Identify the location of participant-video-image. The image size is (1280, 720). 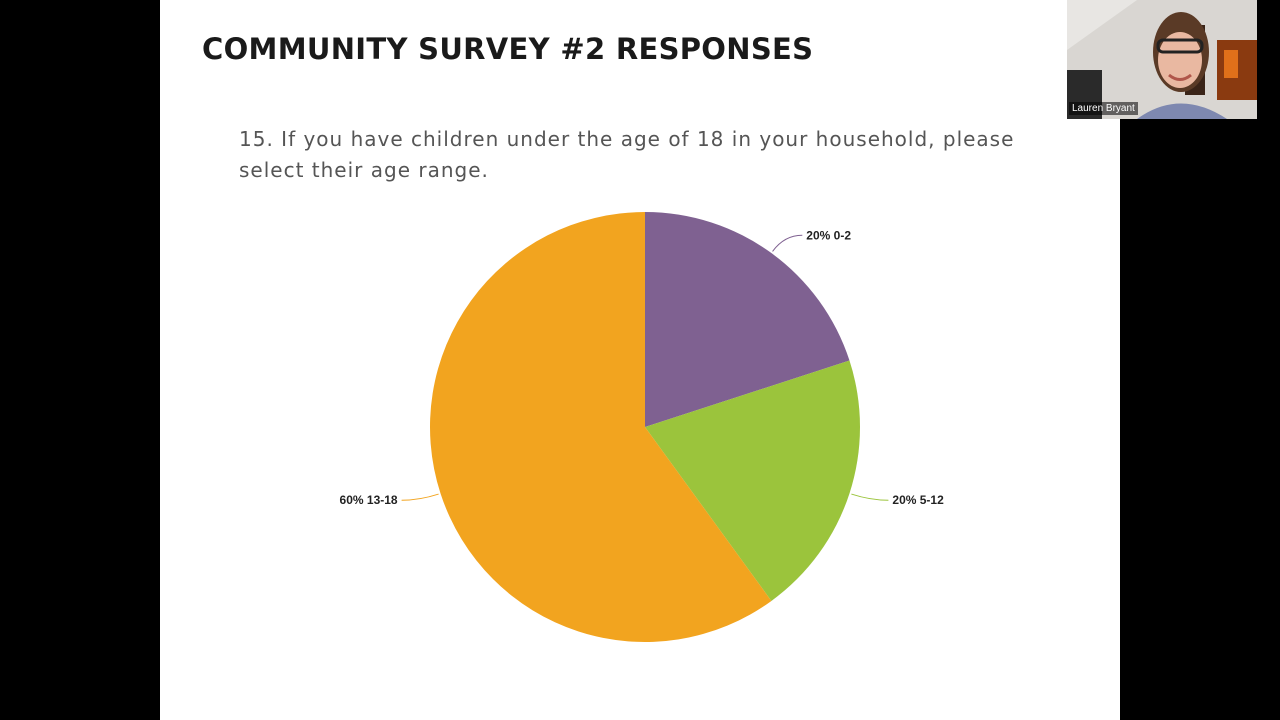
(1162, 59).